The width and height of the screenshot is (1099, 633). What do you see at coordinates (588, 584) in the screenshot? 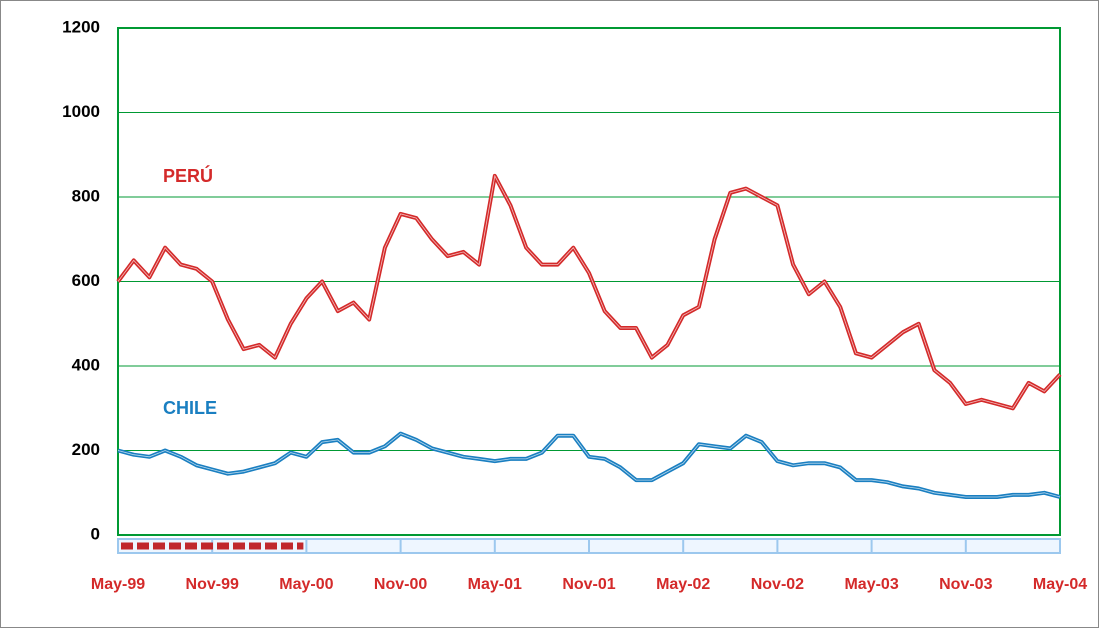
I see `x-tick-label: Nov-01` at bounding box center [588, 584].